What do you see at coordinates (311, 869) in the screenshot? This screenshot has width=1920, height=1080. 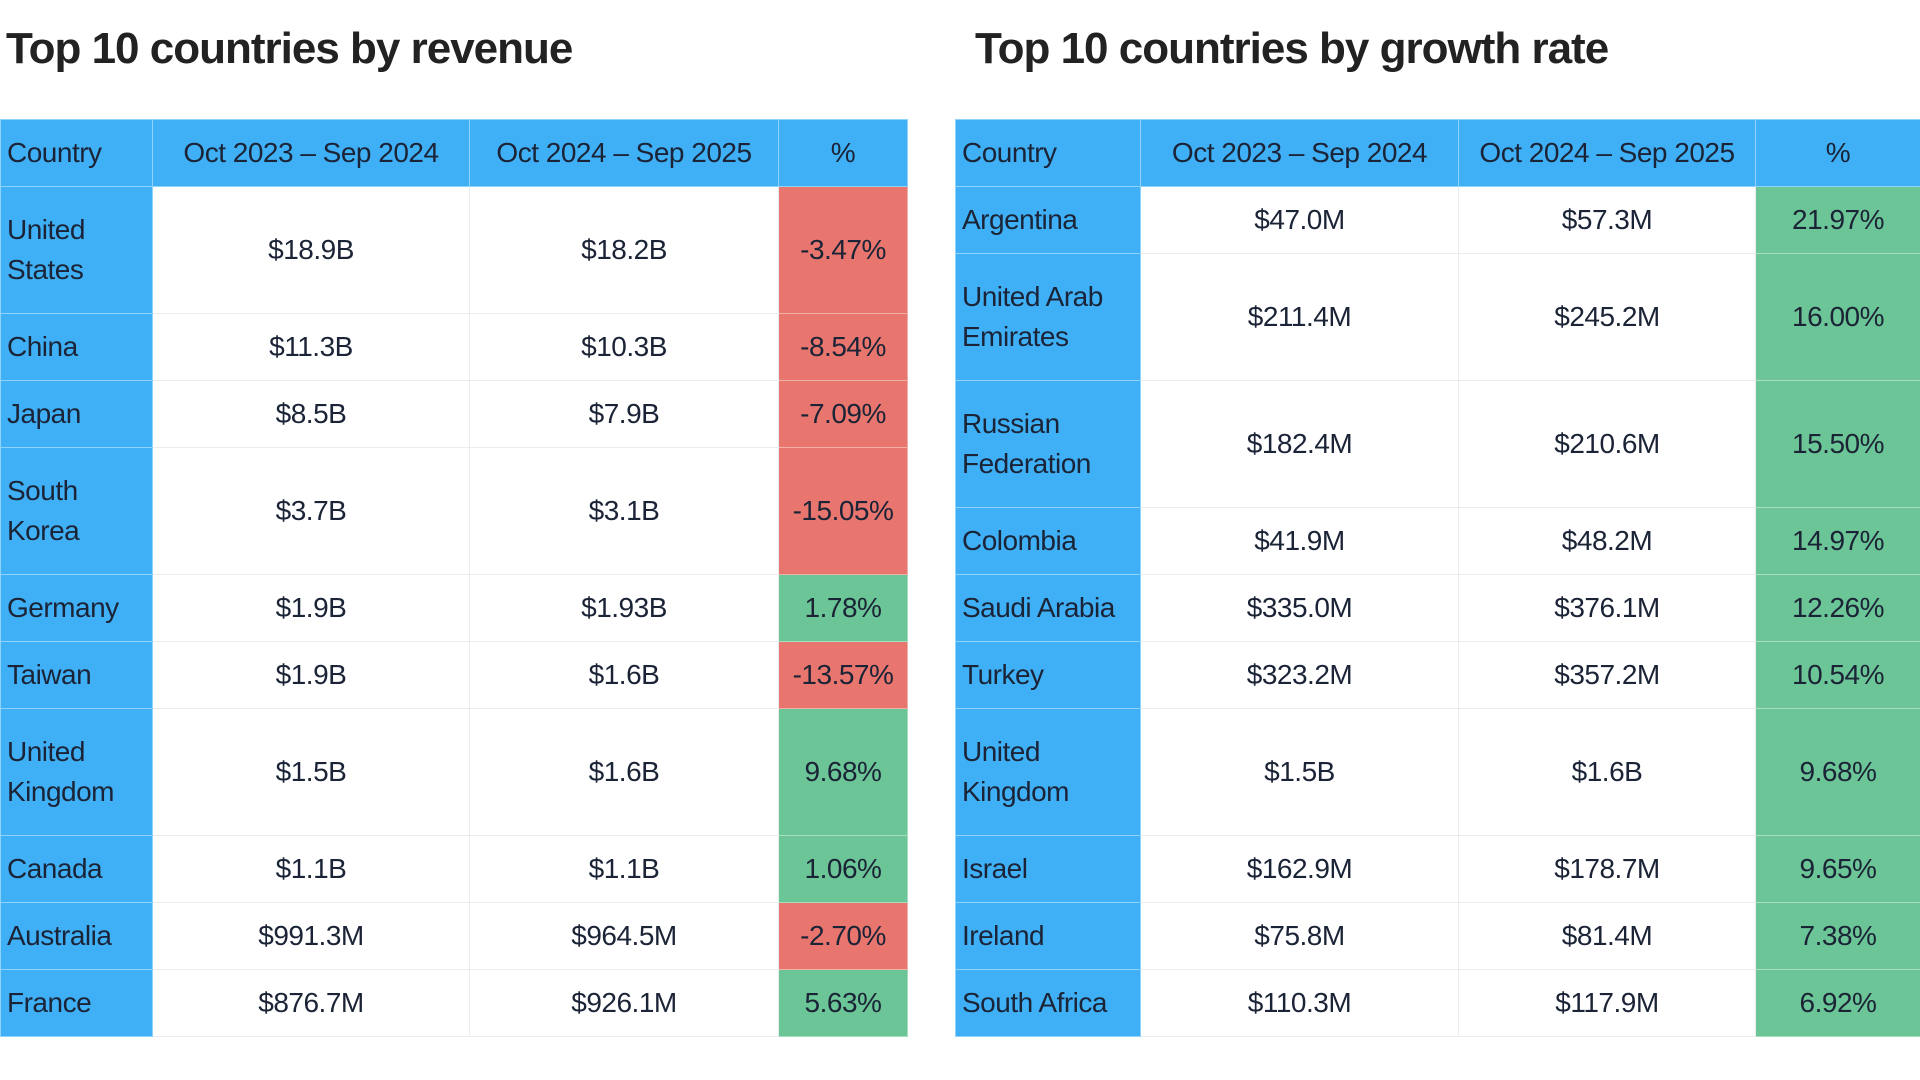 I see `prev-period-cell: $1.1B` at bounding box center [311, 869].